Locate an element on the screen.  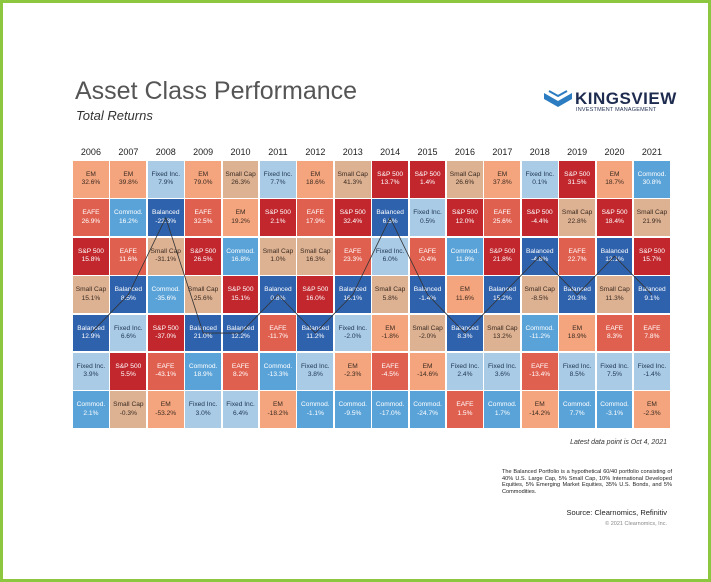
cell-value: 8.2% is located at coordinates (241, 375).